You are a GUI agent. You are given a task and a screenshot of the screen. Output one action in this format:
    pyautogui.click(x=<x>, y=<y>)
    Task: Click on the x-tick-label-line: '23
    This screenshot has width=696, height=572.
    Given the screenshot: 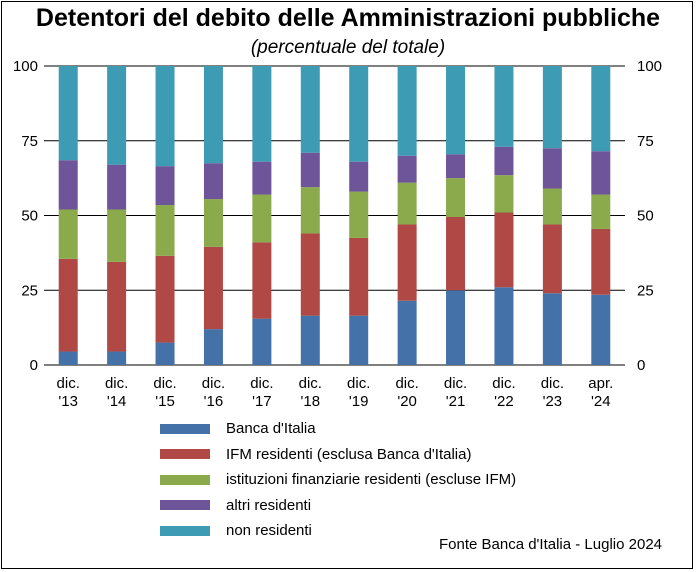 What is the action you would take?
    pyautogui.click(x=553, y=401)
    